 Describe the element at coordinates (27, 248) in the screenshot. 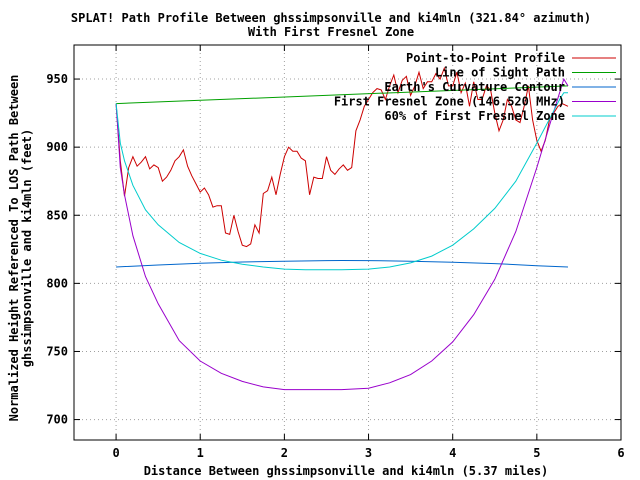

I see `y-axis-label-line2: ghssimpsonville and ki4mln (feet)` at that location.